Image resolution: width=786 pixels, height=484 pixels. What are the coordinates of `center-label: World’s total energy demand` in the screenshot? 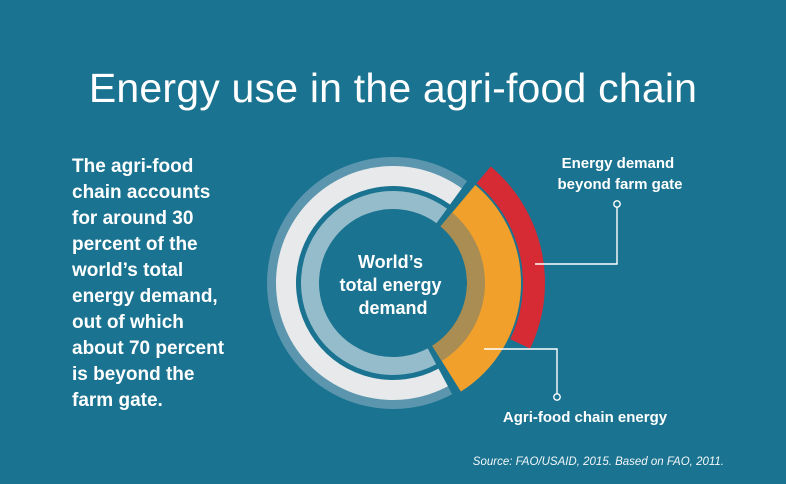 It's located at (392, 285).